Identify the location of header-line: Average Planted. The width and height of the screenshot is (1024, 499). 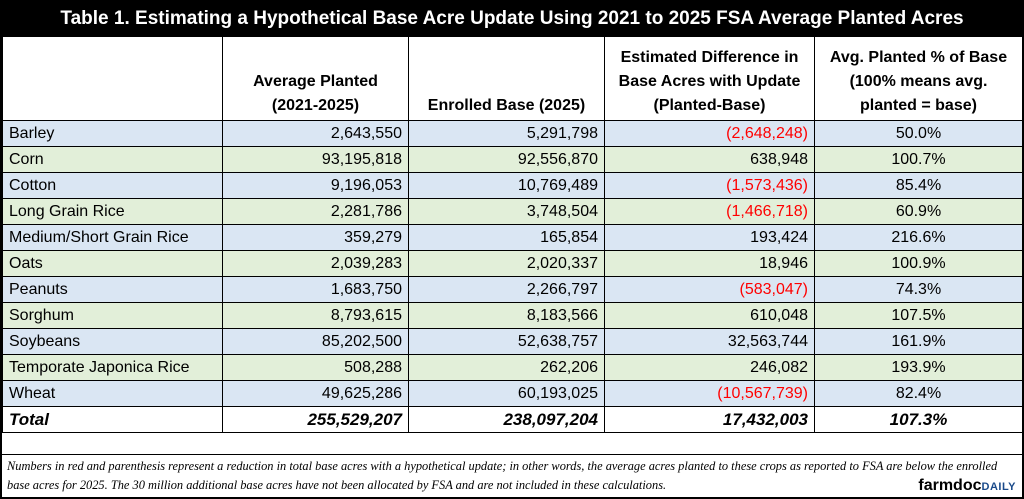
(315, 81).